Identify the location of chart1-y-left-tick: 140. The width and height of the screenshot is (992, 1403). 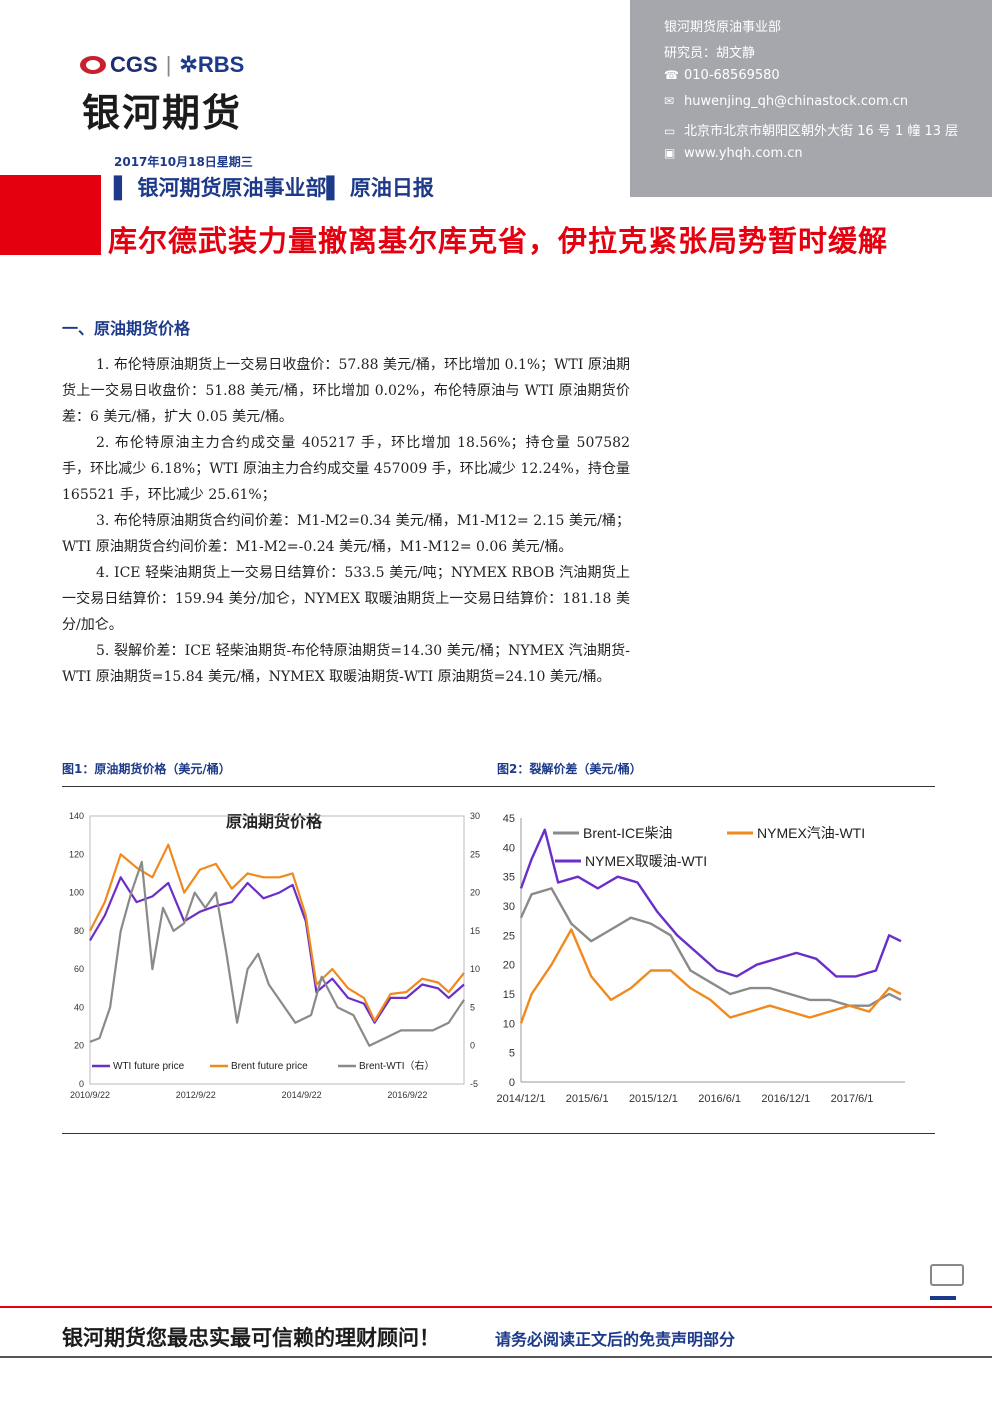
(76, 816).